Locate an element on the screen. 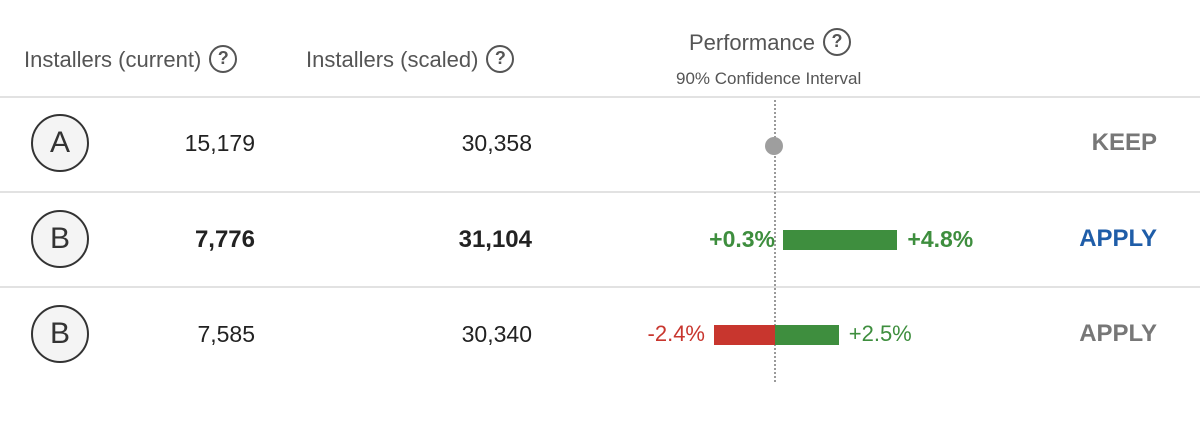 This screenshot has height=422, width=1200. ci-low-label: +0.3% is located at coordinates (742, 239).